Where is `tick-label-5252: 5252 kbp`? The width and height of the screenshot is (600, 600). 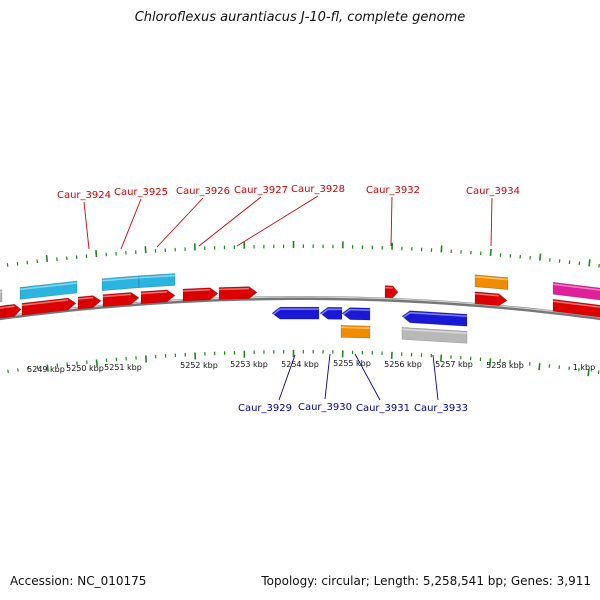 tick-label-5252: 5252 kbp is located at coordinates (199, 365).